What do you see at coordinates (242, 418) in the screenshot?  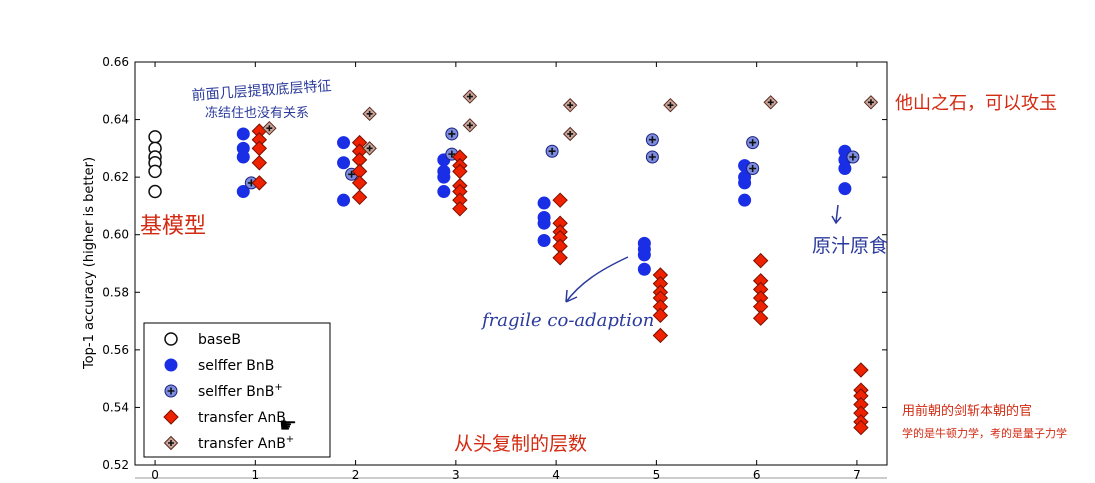 I see `legend-label: transfer AnB` at bounding box center [242, 418].